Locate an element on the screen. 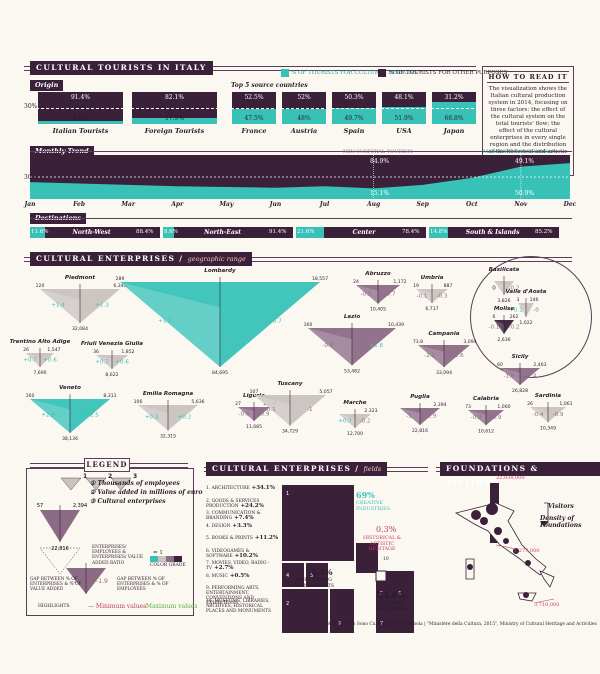 This screenshot has width=600, height=674. region-liguria: Liguria272,29811,685-0.6-0.9 is located at coordinates (256, 411).